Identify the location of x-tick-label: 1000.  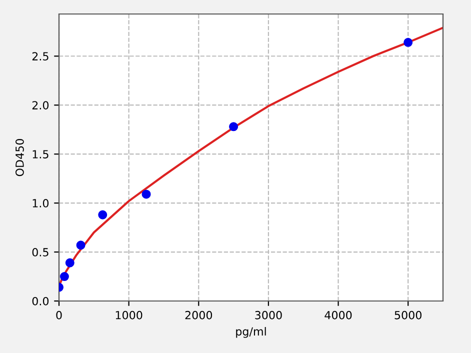
(129, 315).